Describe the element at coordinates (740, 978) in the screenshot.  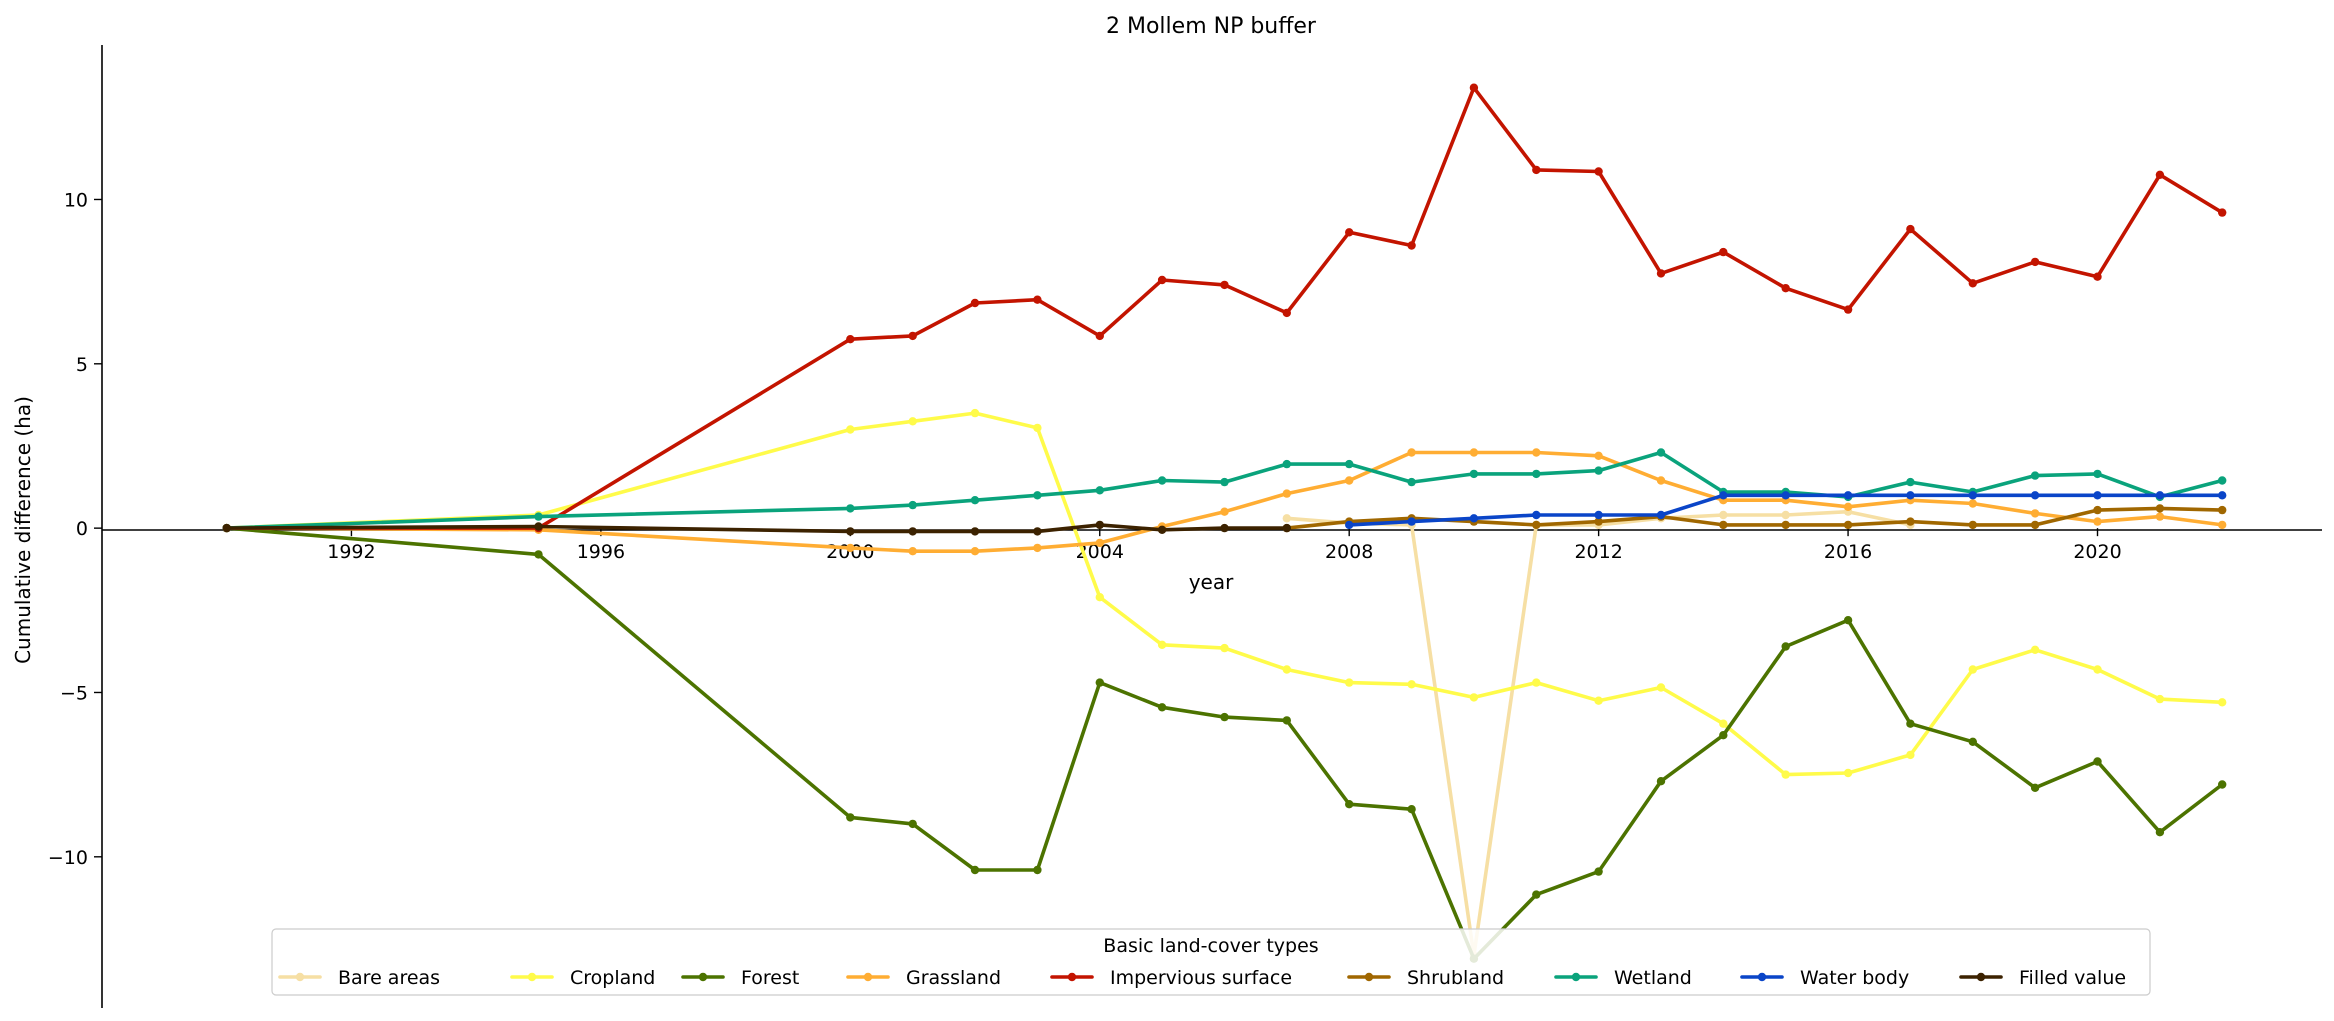
I see `legend-entry-forest: Forest` at that location.